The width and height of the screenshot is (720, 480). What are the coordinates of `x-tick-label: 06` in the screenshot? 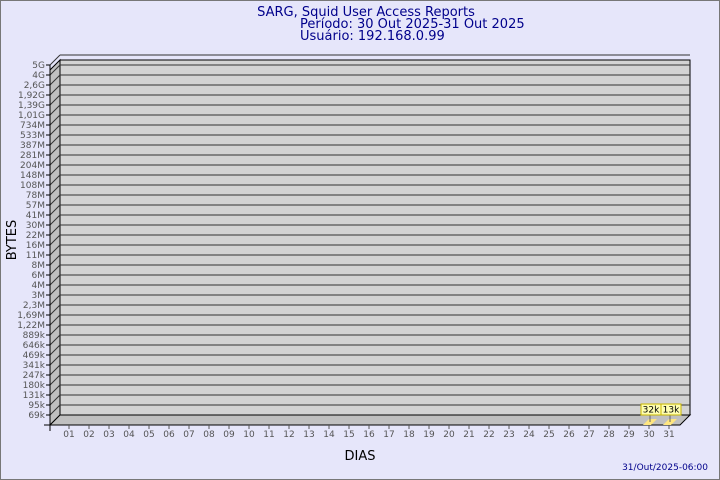 It's located at (169, 435).